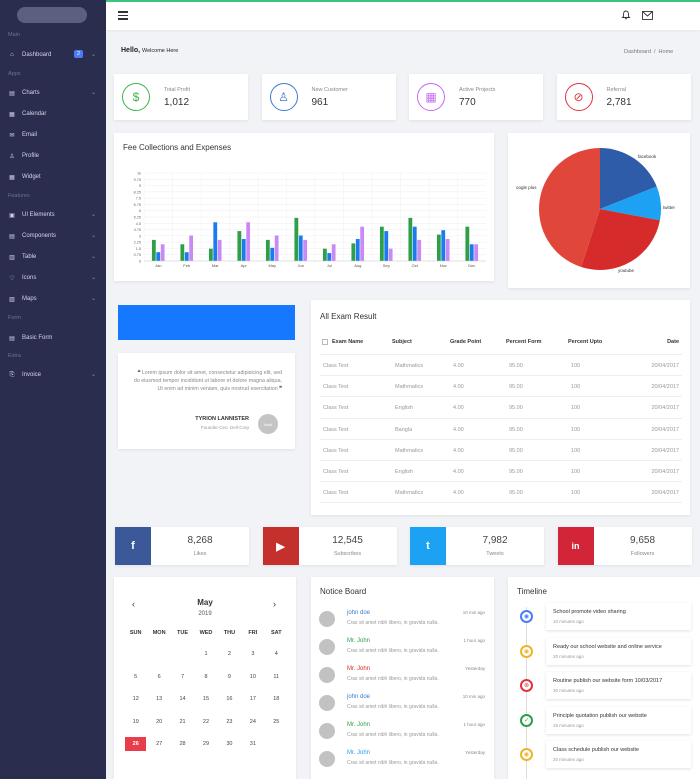 Image resolution: width=700 pixels, height=779 pixels. What do you see at coordinates (53, 236) in the screenshot?
I see `sidebar-item-components: ▤ Components ⌄` at bounding box center [53, 236].